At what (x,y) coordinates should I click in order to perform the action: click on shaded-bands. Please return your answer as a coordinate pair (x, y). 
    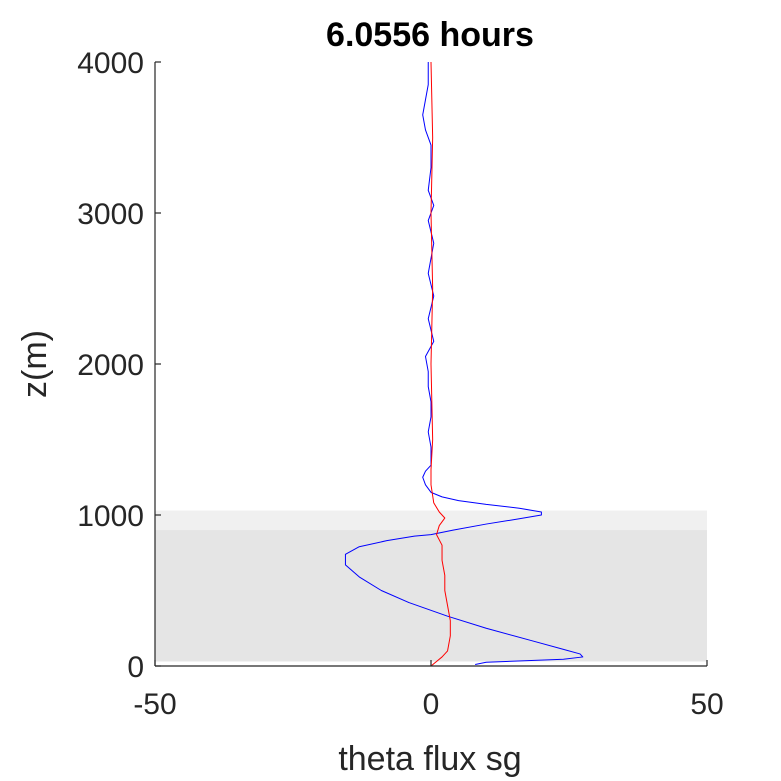
    Looking at the image, I should click on (431, 586).